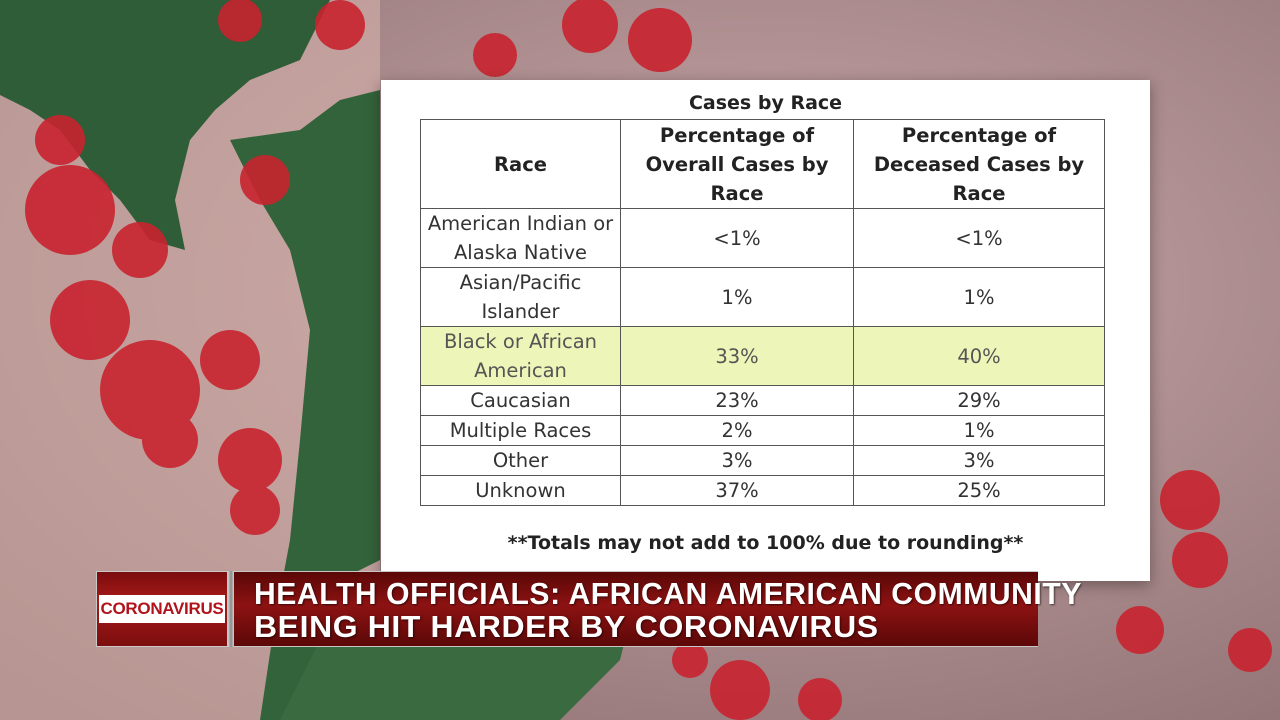 The width and height of the screenshot is (1280, 720). I want to click on cell-deceased: 29%, so click(979, 400).